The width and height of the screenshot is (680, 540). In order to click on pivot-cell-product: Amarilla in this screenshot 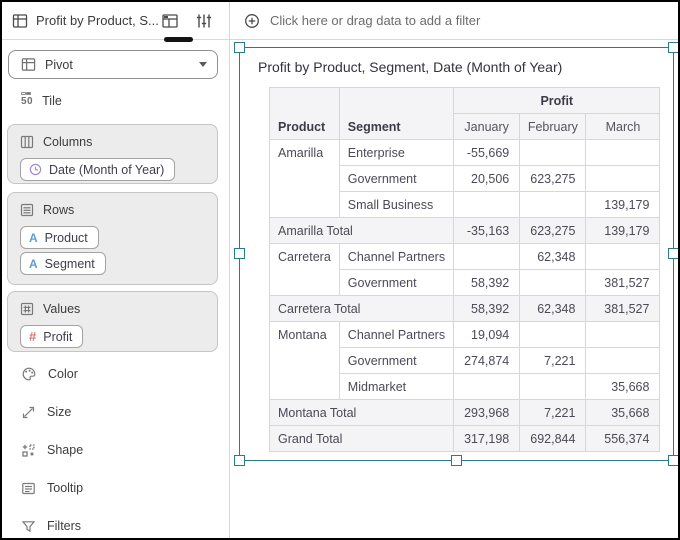, I will do `click(304, 178)`.